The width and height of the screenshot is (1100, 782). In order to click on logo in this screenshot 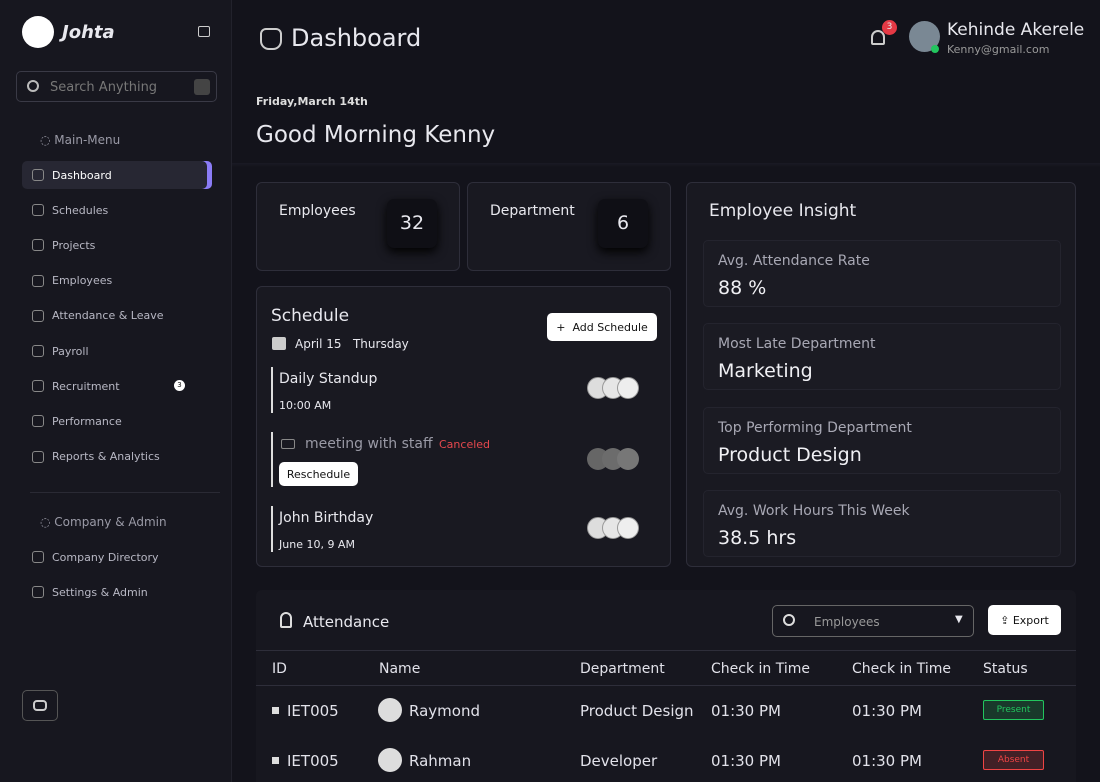, I will do `click(38, 32)`.